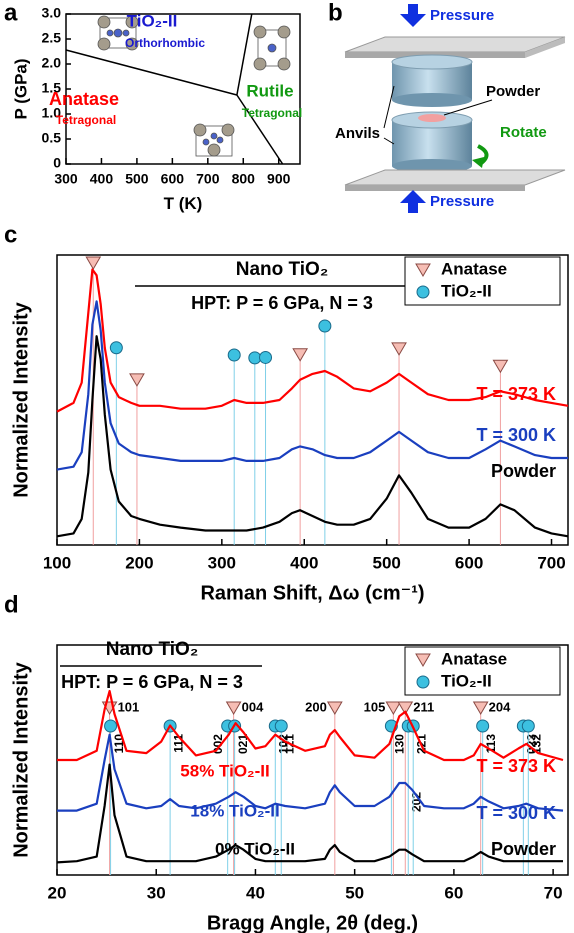  I want to click on rotate-arrow, so click(478, 162).